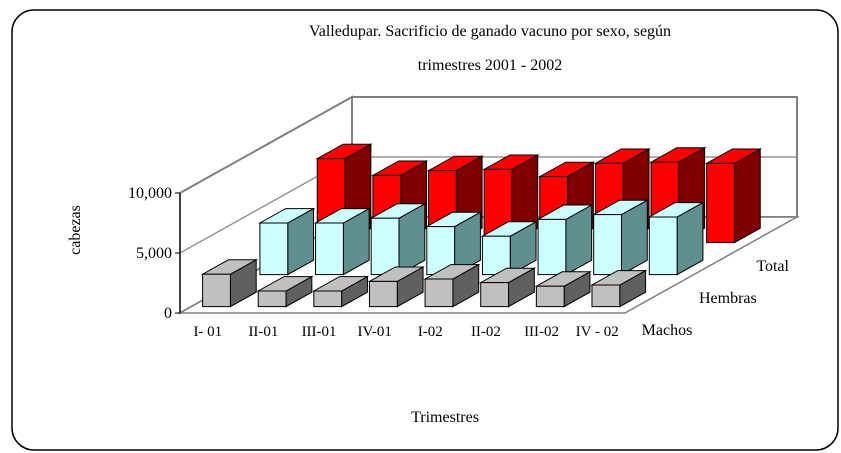 This screenshot has width=841, height=453. Describe the element at coordinates (542, 332) in the screenshot. I see `x-tick-label: III-02` at that location.